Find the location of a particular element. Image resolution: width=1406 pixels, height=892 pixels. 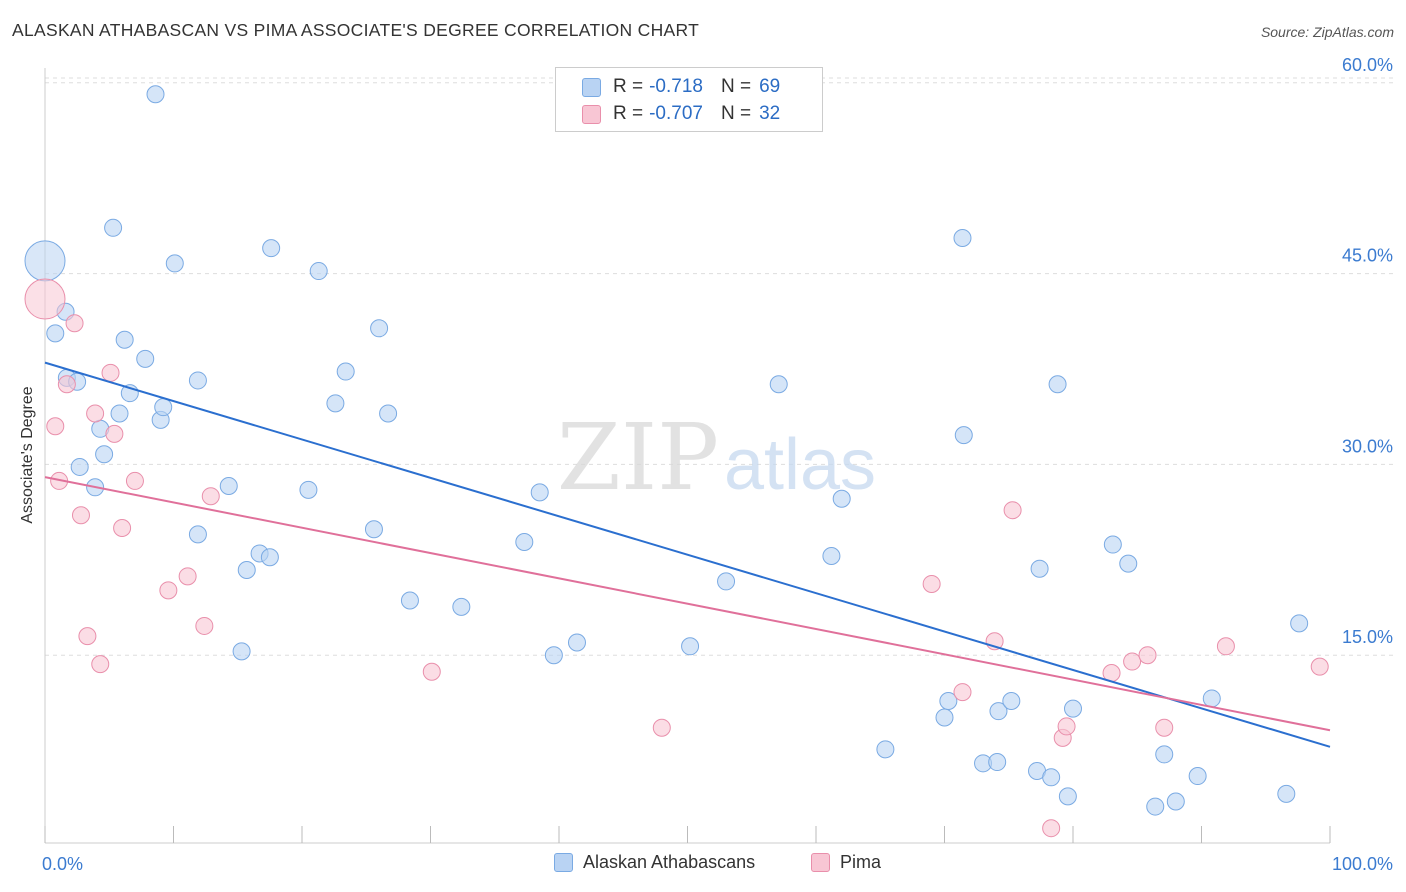

legend-item-pima: Pima is located at coordinates (846, 862).